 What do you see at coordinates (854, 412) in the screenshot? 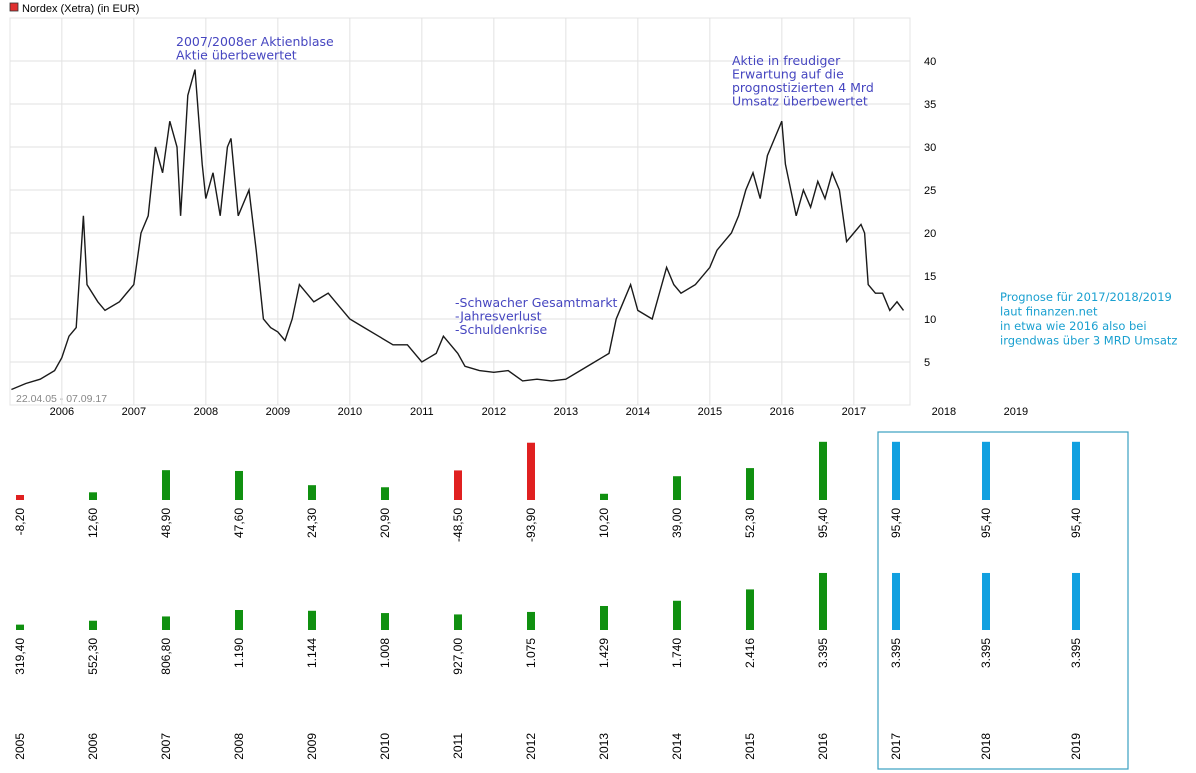
I see `x-tick-label: 2017` at bounding box center [854, 412].